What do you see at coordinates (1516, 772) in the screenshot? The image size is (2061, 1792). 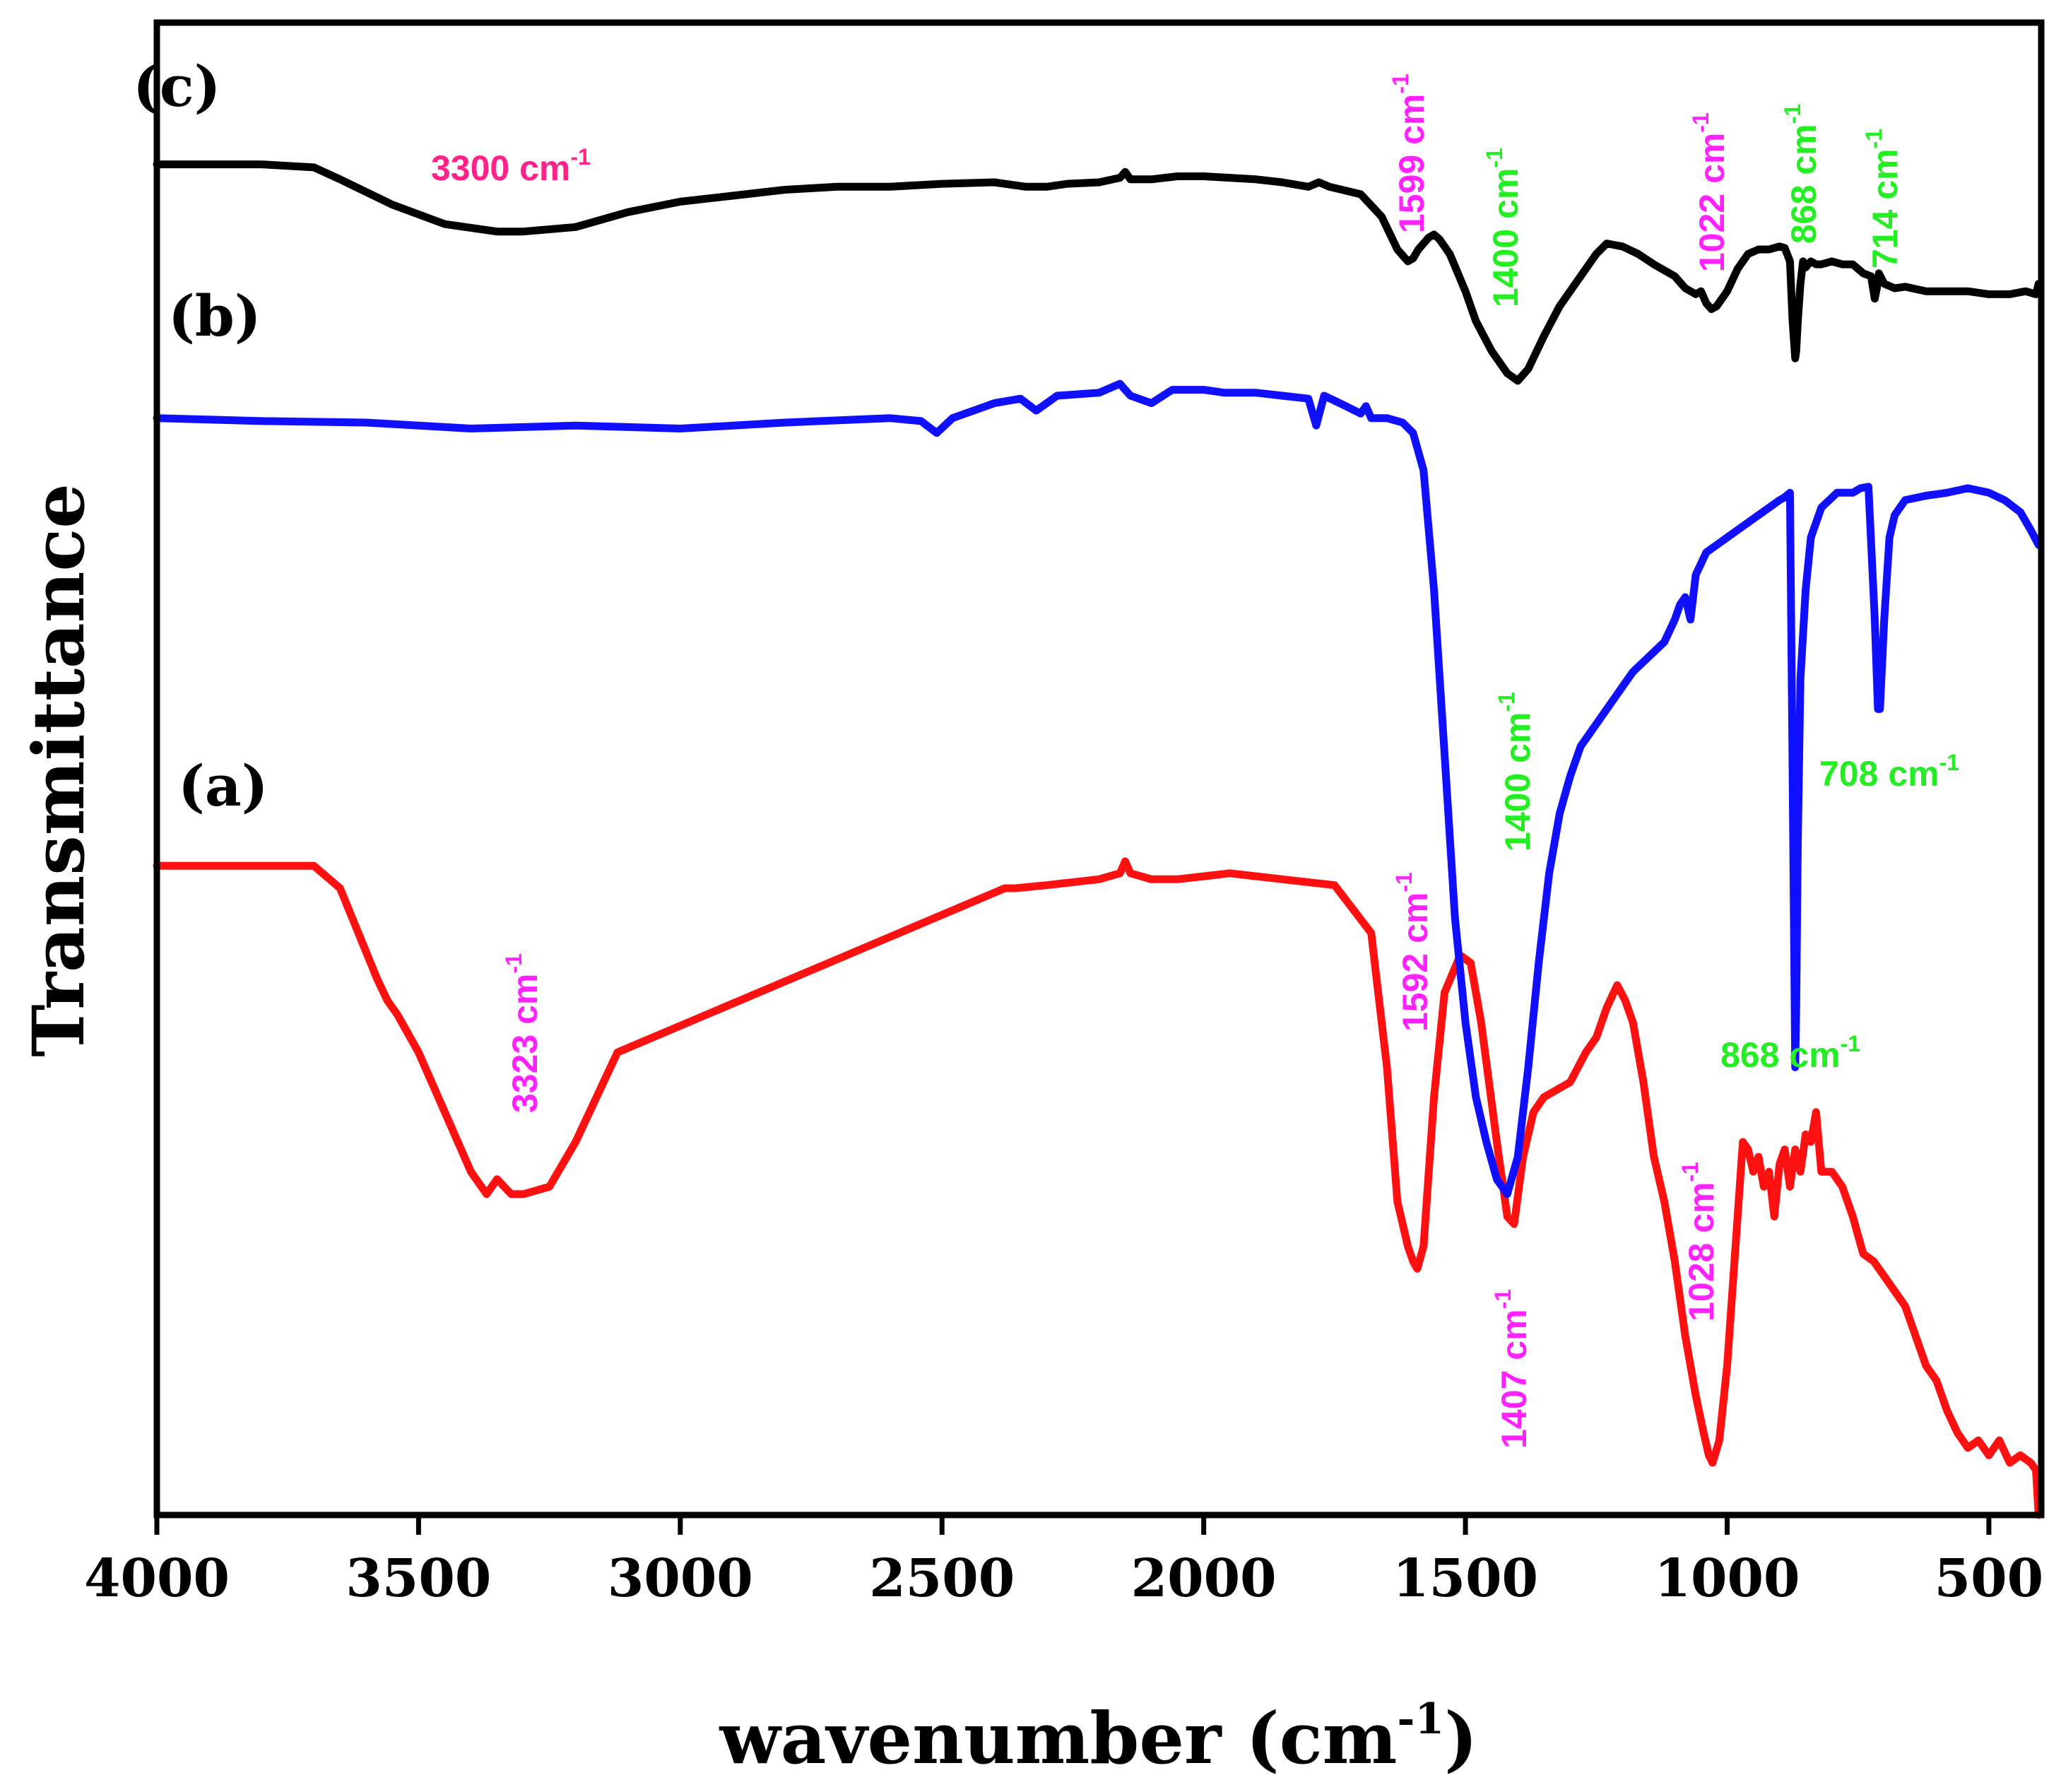 I see `peak-label-b-1400: 1400 cm-1` at bounding box center [1516, 772].